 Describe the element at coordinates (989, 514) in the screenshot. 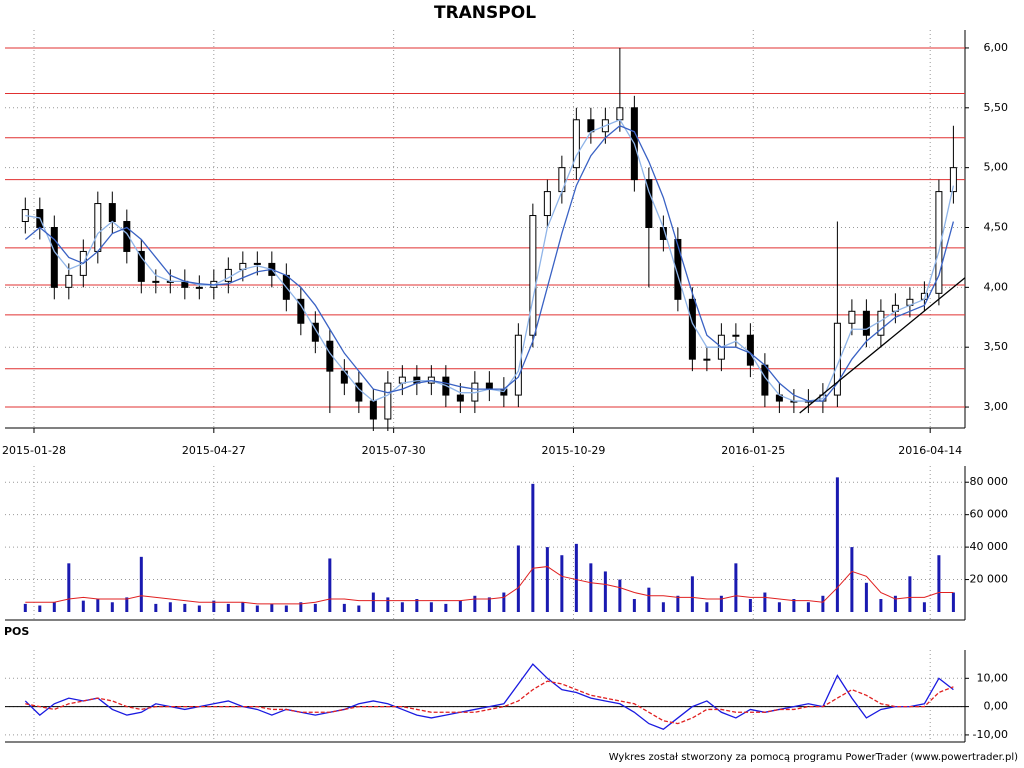

I see `y-tick-label: 60 000` at that location.